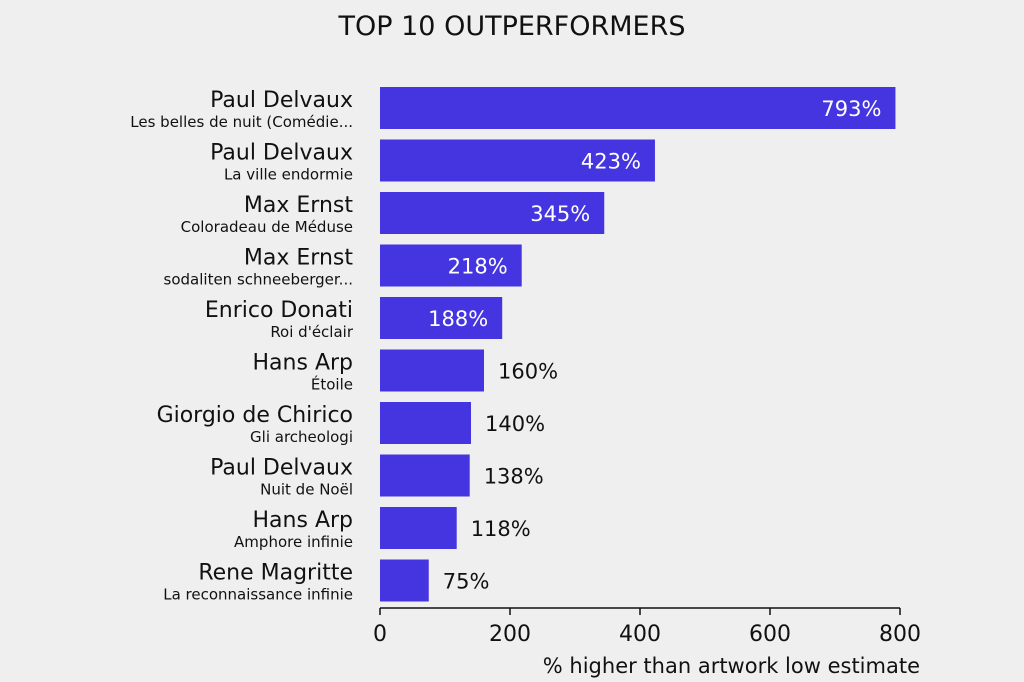 This screenshot has width=1024, height=682. I want to click on value-label-2: 423%, so click(611, 162).